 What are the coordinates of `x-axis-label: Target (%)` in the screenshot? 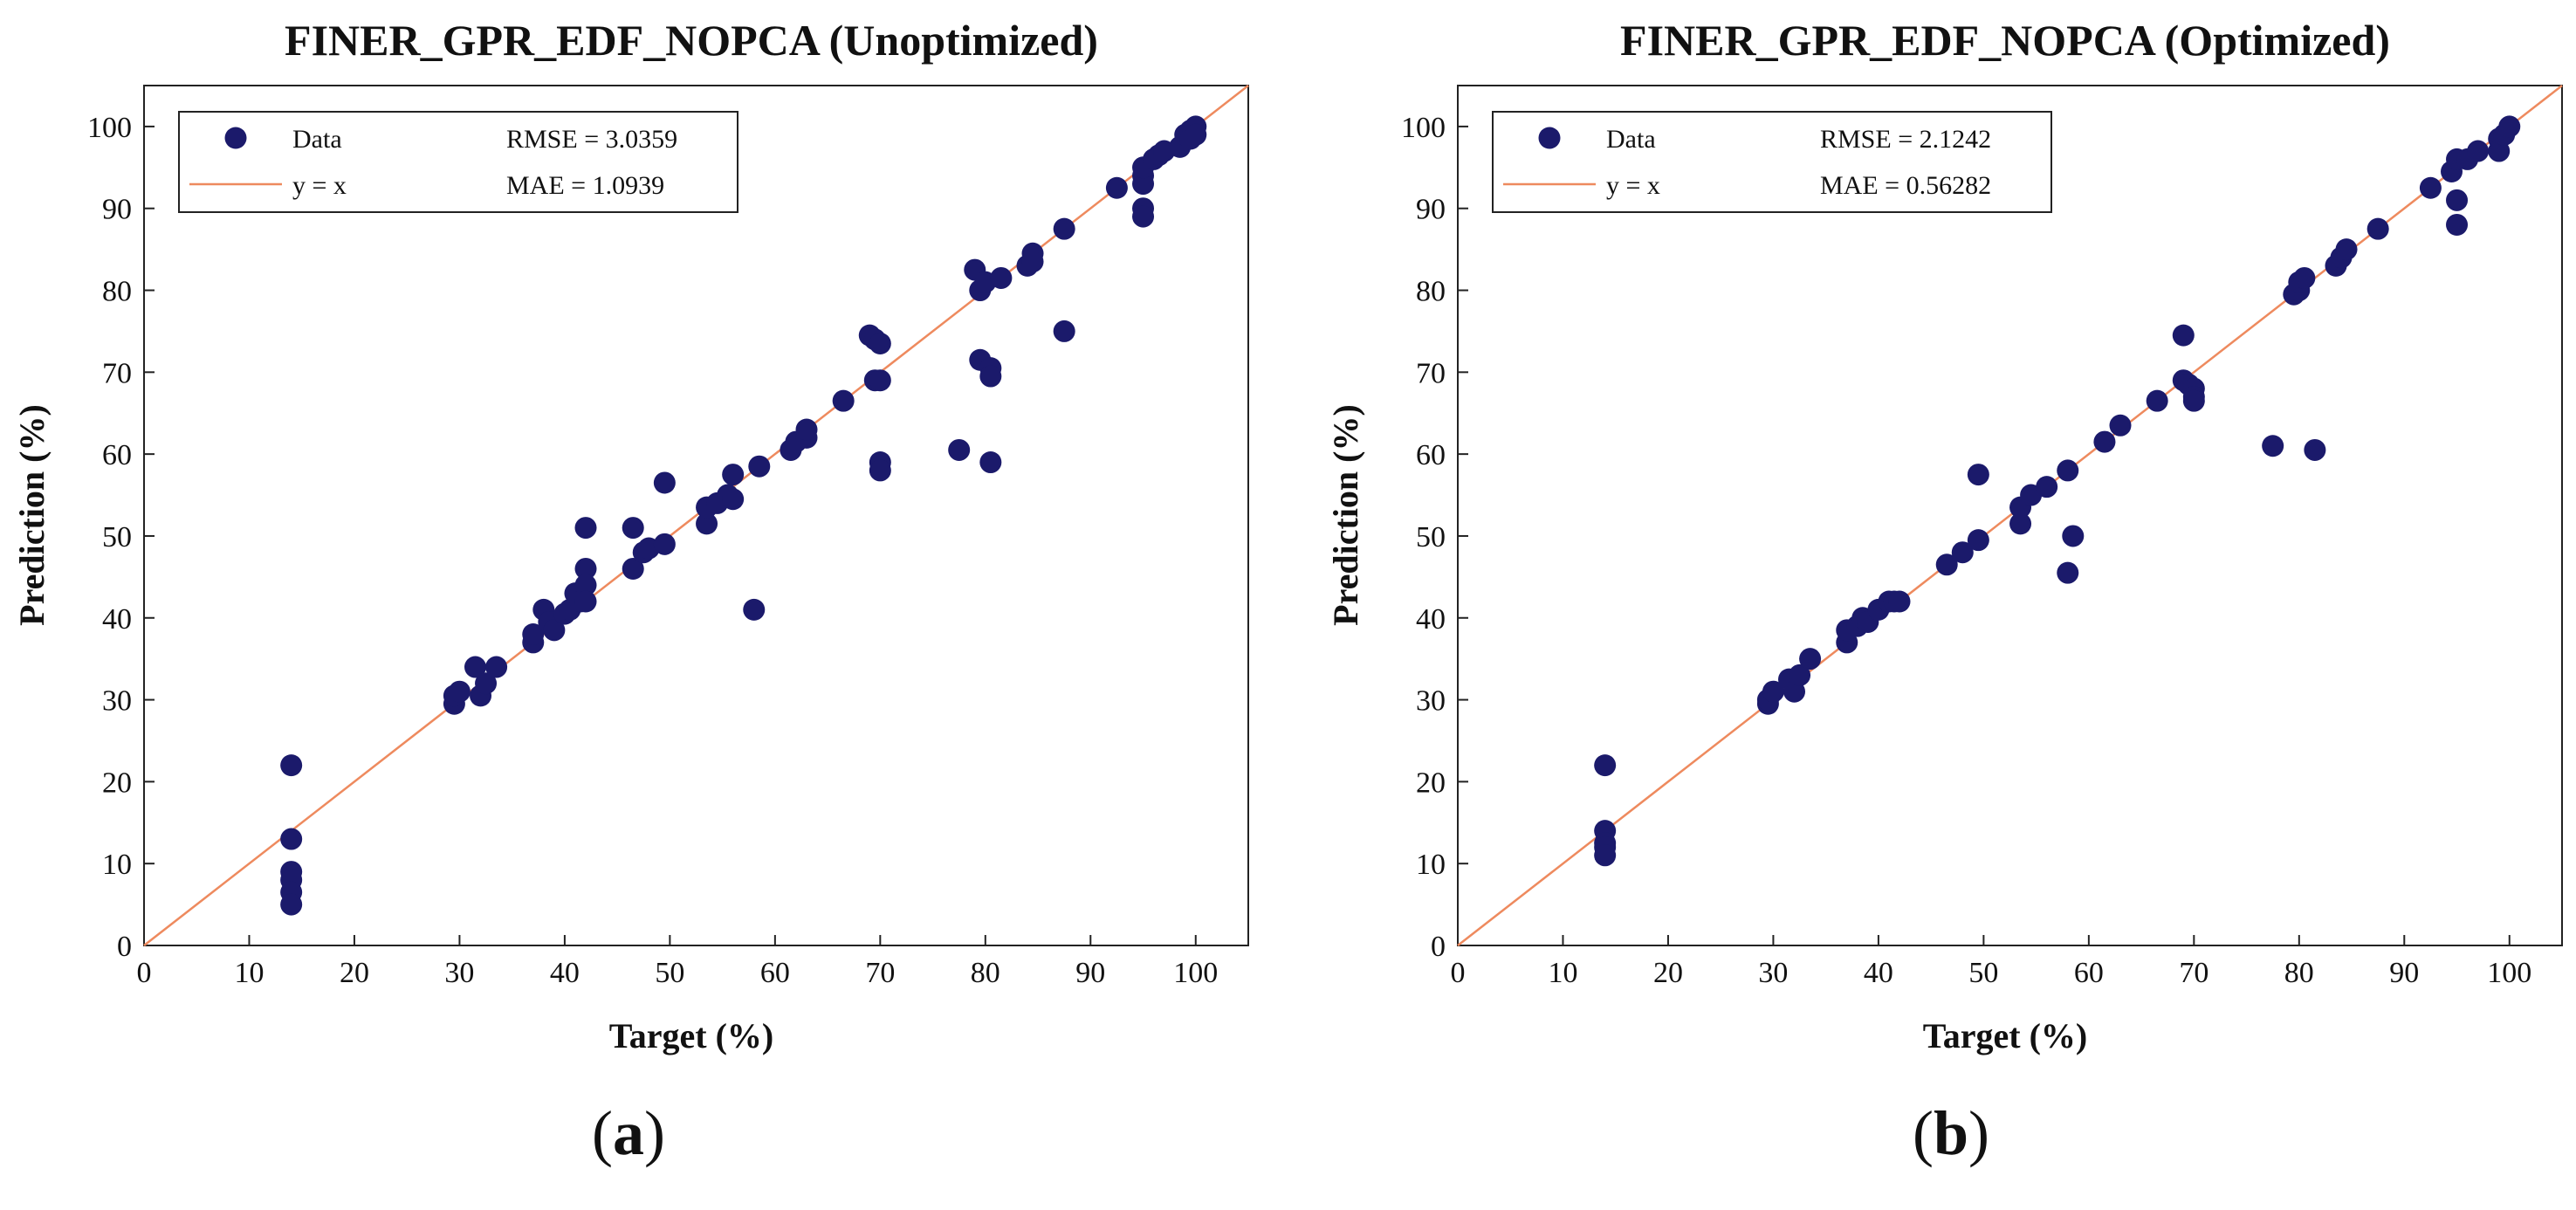 It's located at (691, 1035).